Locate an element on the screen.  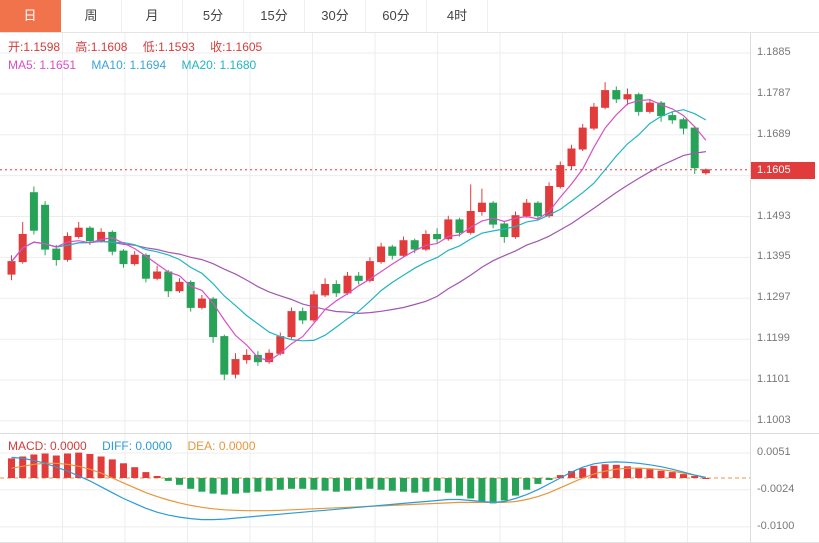
dea-value: 0.0000 is located at coordinates (237, 446).